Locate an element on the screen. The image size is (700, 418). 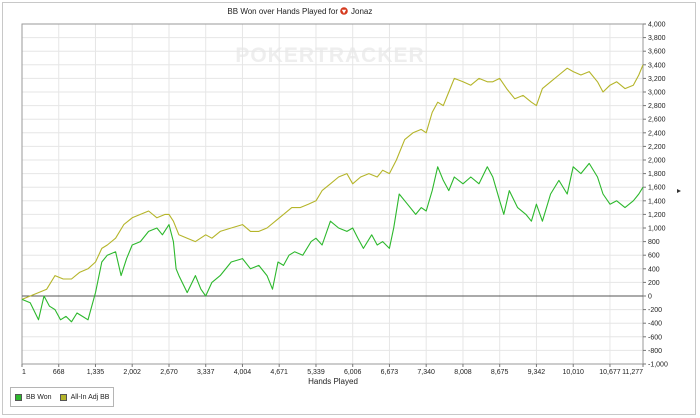
x-axis-label: Hands Played is located at coordinates (333, 381).